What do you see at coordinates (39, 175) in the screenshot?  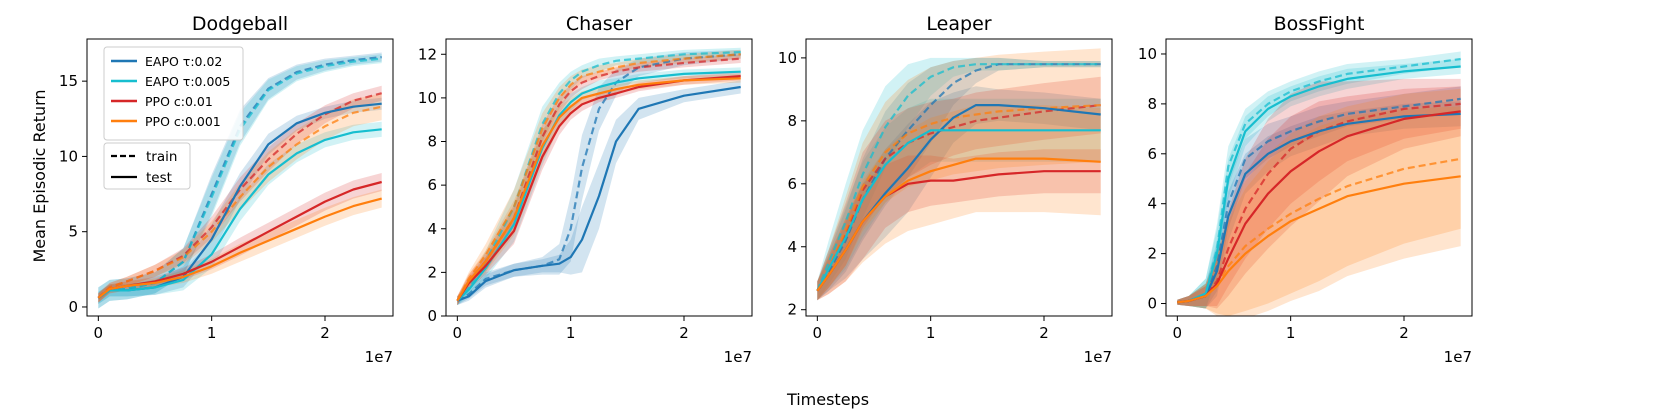 I see `y-axis-label: Mean Episodic Return` at bounding box center [39, 175].